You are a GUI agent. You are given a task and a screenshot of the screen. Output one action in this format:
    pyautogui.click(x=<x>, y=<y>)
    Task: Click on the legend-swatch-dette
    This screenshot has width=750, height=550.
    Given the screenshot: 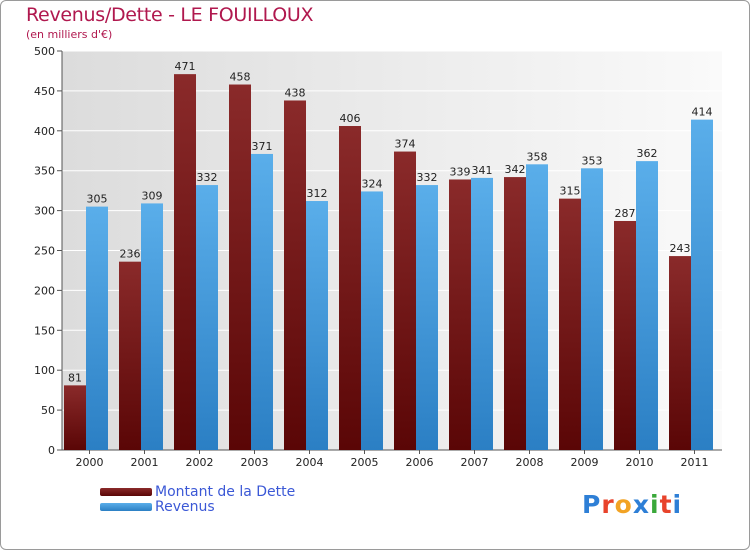 What is the action you would take?
    pyautogui.click(x=126, y=492)
    